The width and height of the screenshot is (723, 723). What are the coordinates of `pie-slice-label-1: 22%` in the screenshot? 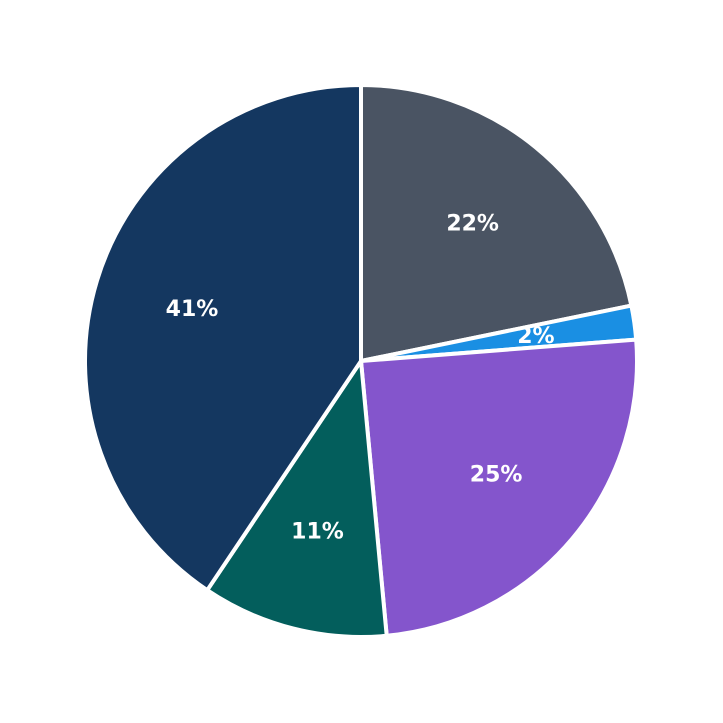 It's located at (472, 224).